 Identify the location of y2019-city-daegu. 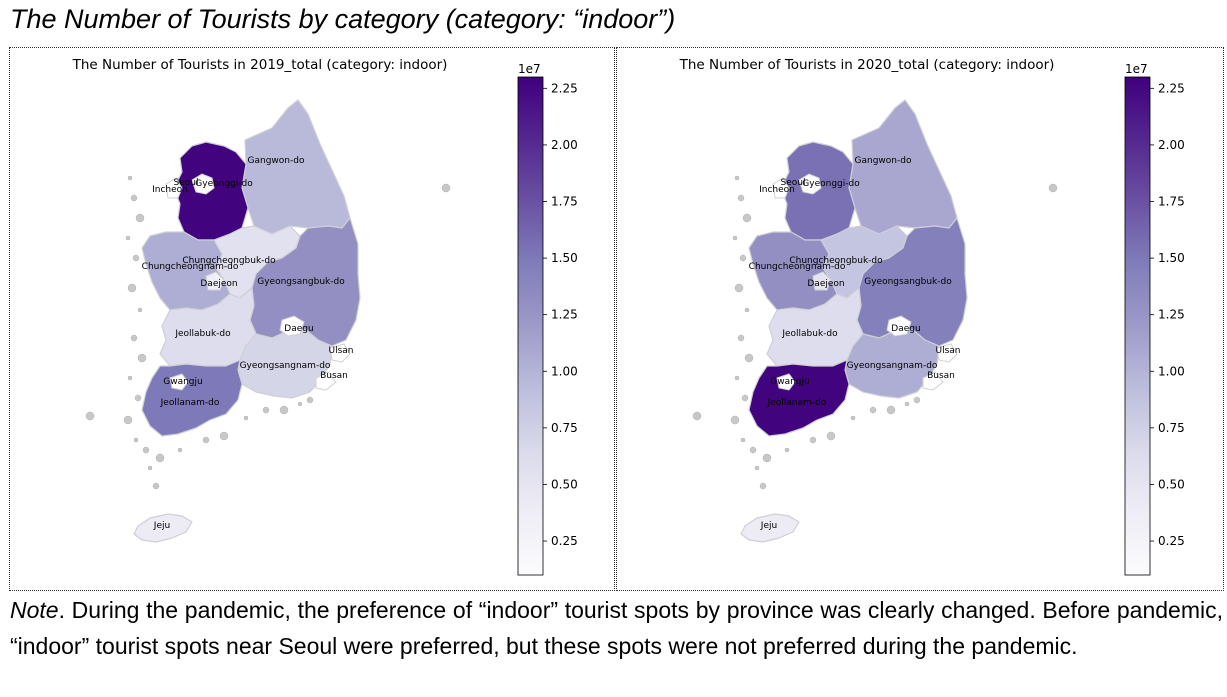
(292, 326).